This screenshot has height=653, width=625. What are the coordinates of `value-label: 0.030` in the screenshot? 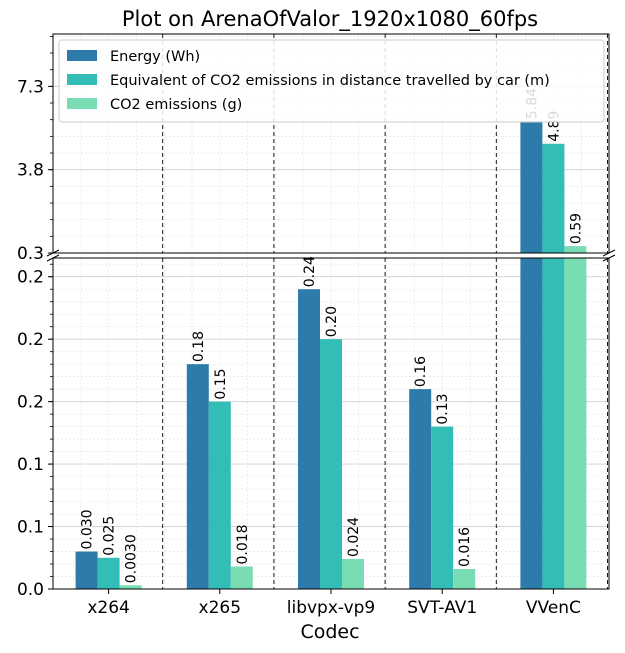 It's located at (88, 529).